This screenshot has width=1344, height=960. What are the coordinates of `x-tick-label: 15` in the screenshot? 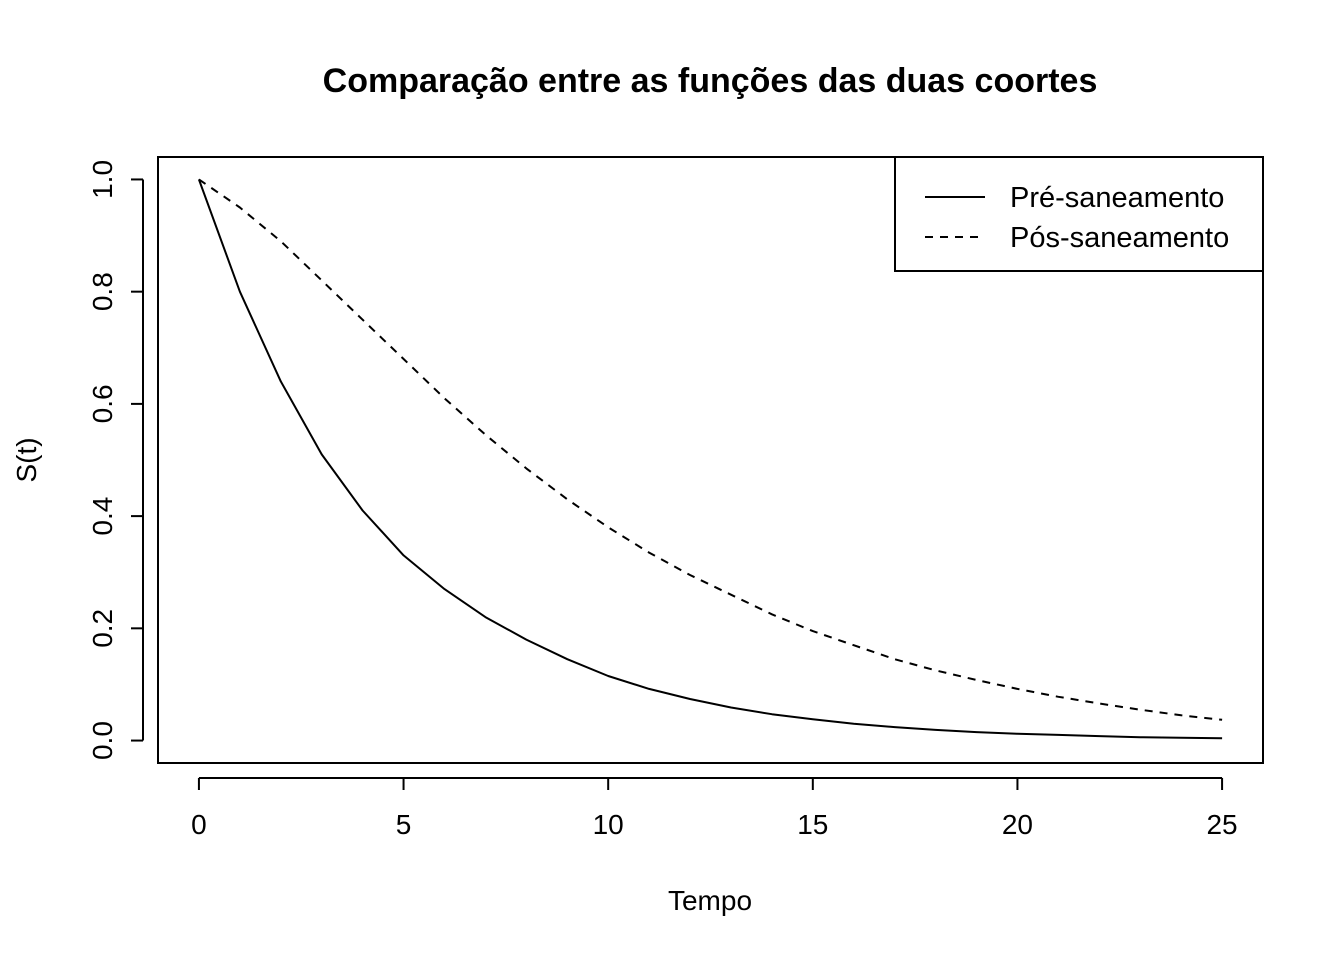 It's located at (812, 824).